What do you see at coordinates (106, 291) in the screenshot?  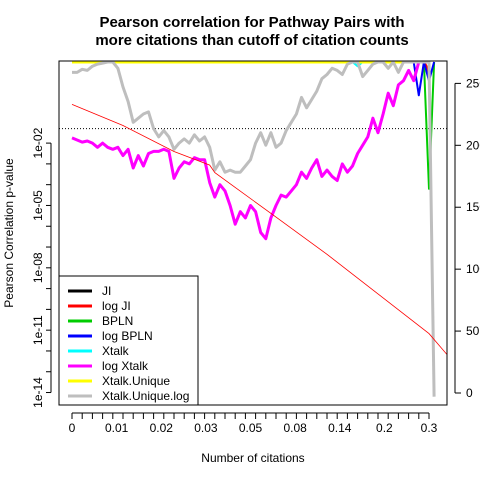 I see `legend-label: JI` at bounding box center [106, 291].